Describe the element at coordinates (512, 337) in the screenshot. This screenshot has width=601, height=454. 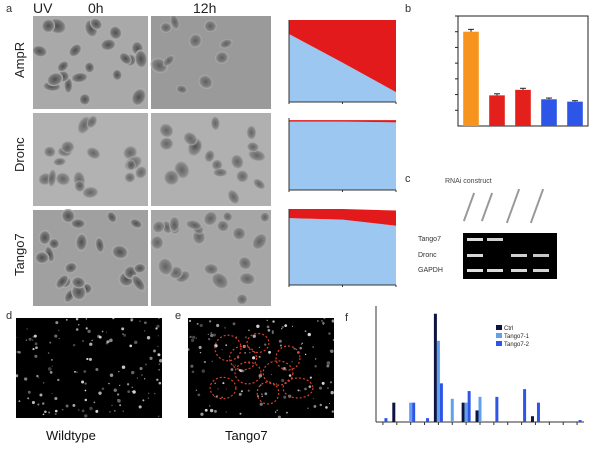
I see `legend-f: Ctrl Tango7-1 Tango7-2` at that location.